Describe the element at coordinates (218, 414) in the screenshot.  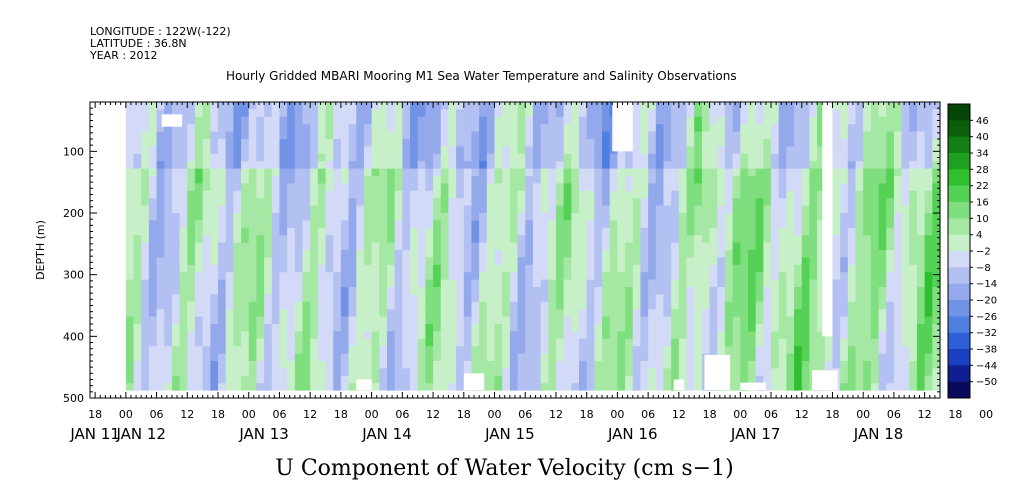
I see `x-hour-label: 18` at that location.